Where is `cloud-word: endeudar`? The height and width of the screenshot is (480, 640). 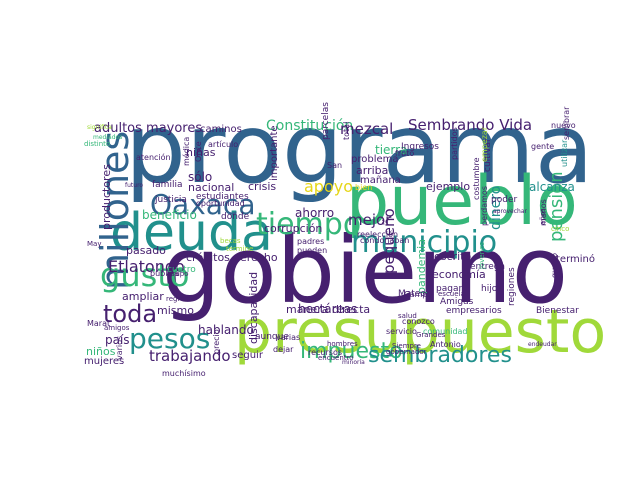
cloud-word: endeudar is located at coordinates (542, 344).